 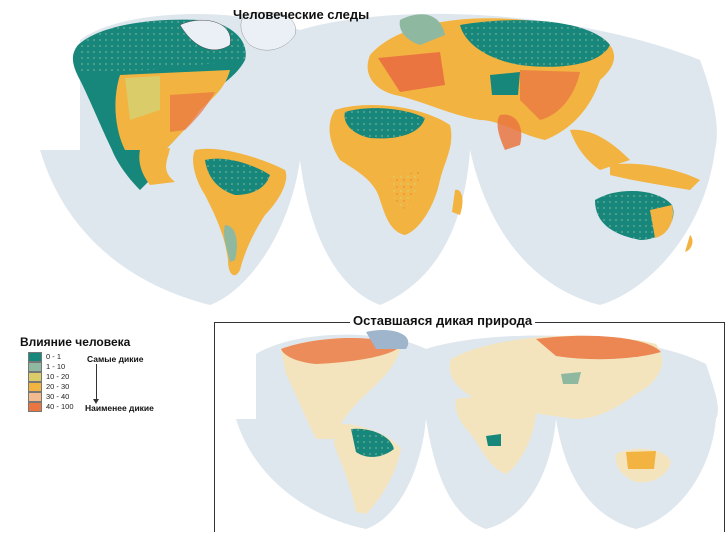 What do you see at coordinates (115, 359) in the screenshot?
I see `legend-most-wild-label: Самые дикие` at bounding box center [115, 359].